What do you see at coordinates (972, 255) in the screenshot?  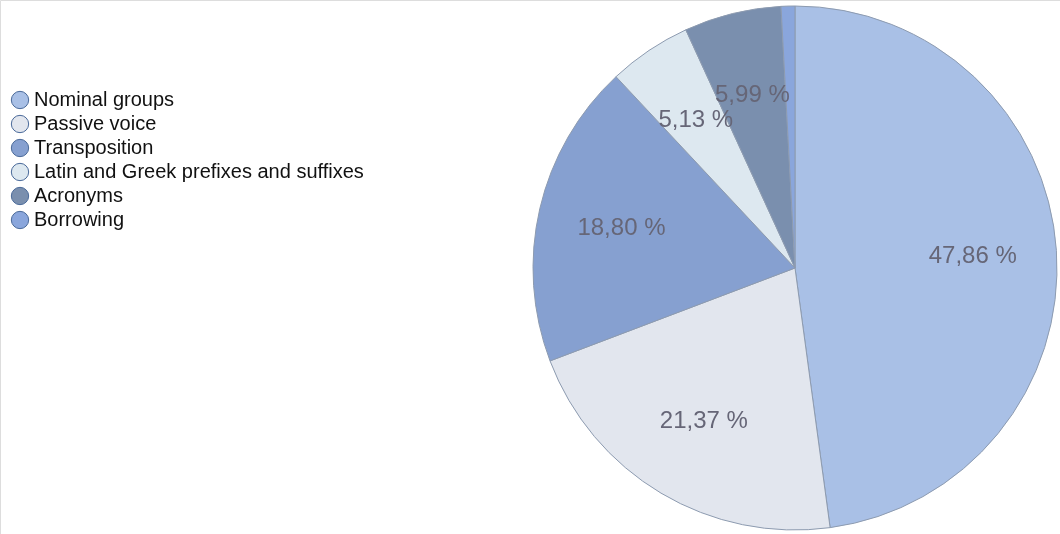 I see `data-label: 47,86 %` at bounding box center [972, 255].